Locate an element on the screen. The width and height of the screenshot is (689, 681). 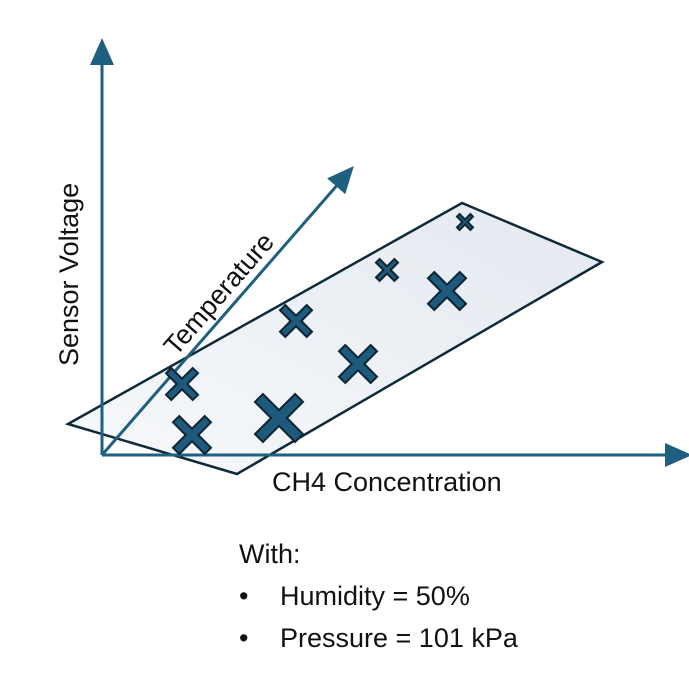
condition-item-pressure: • Pressure = 101 kPa is located at coordinates (378, 638).